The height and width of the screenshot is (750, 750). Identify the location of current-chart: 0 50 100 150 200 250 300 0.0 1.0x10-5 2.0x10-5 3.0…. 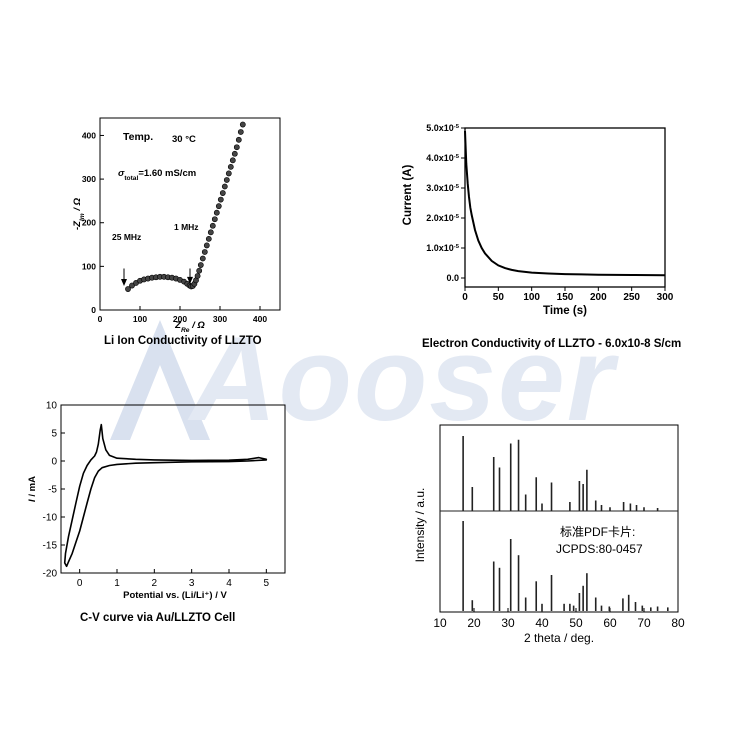
(538, 220).